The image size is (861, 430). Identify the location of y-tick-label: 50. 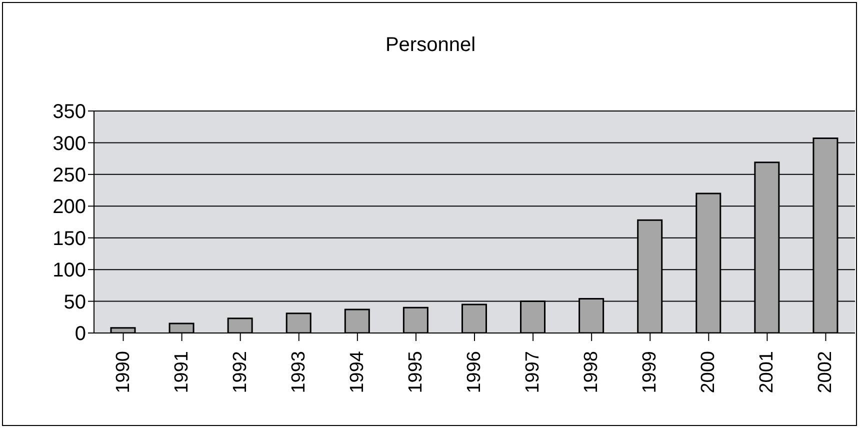
(75, 302).